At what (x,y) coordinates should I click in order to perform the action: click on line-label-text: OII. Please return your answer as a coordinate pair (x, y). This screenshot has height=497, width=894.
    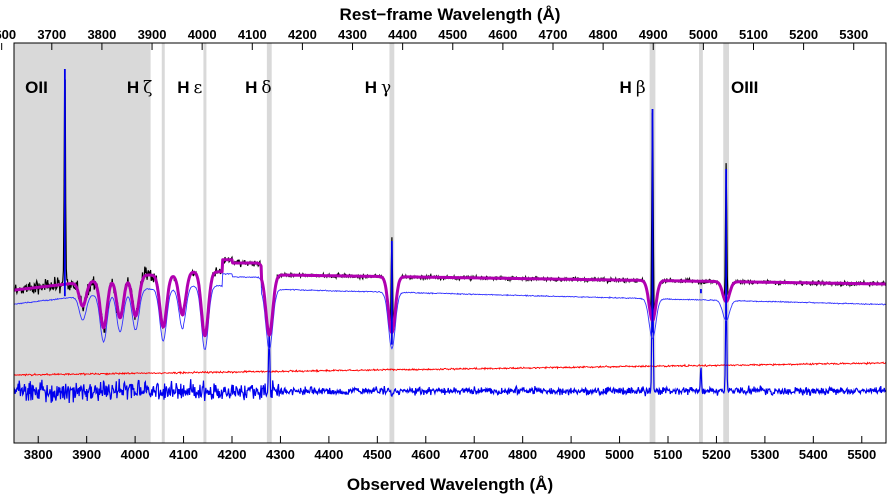
    Looking at the image, I should click on (36, 87).